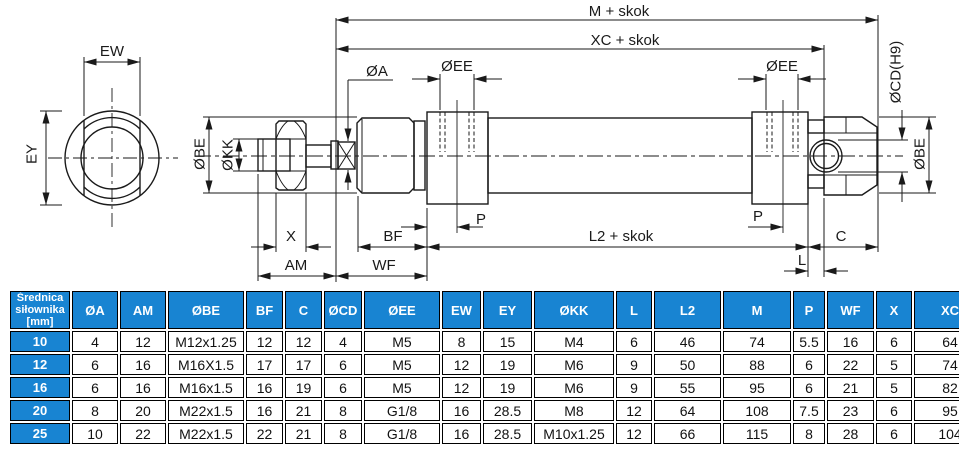 This screenshot has width=959, height=458. I want to click on size-cell: 25, so click(40, 433).